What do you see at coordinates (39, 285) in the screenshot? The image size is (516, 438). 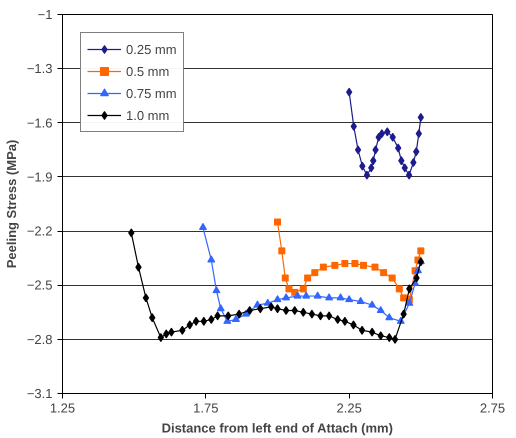 I see `y-tick-label: −2.5` at bounding box center [39, 285].